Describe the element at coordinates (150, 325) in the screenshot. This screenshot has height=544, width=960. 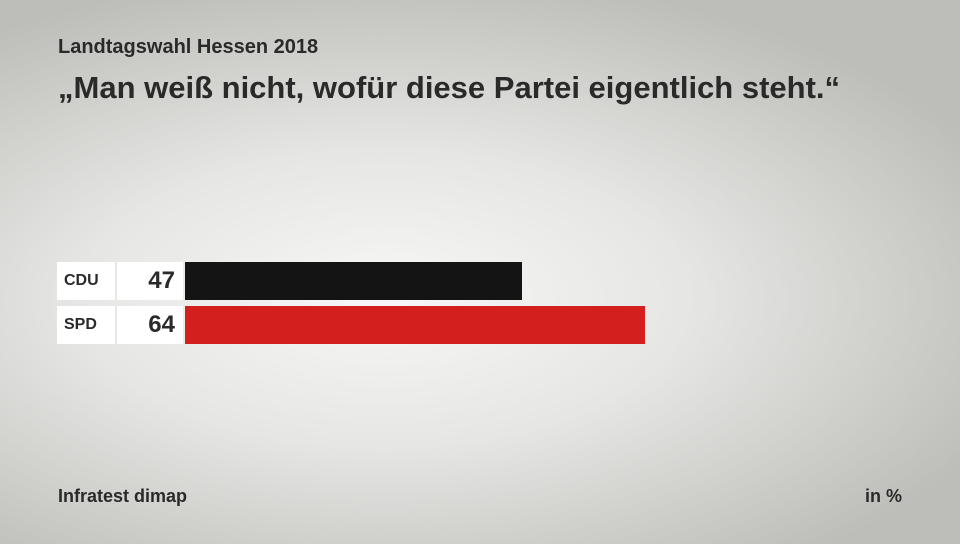
I see `value-label: 64` at that location.